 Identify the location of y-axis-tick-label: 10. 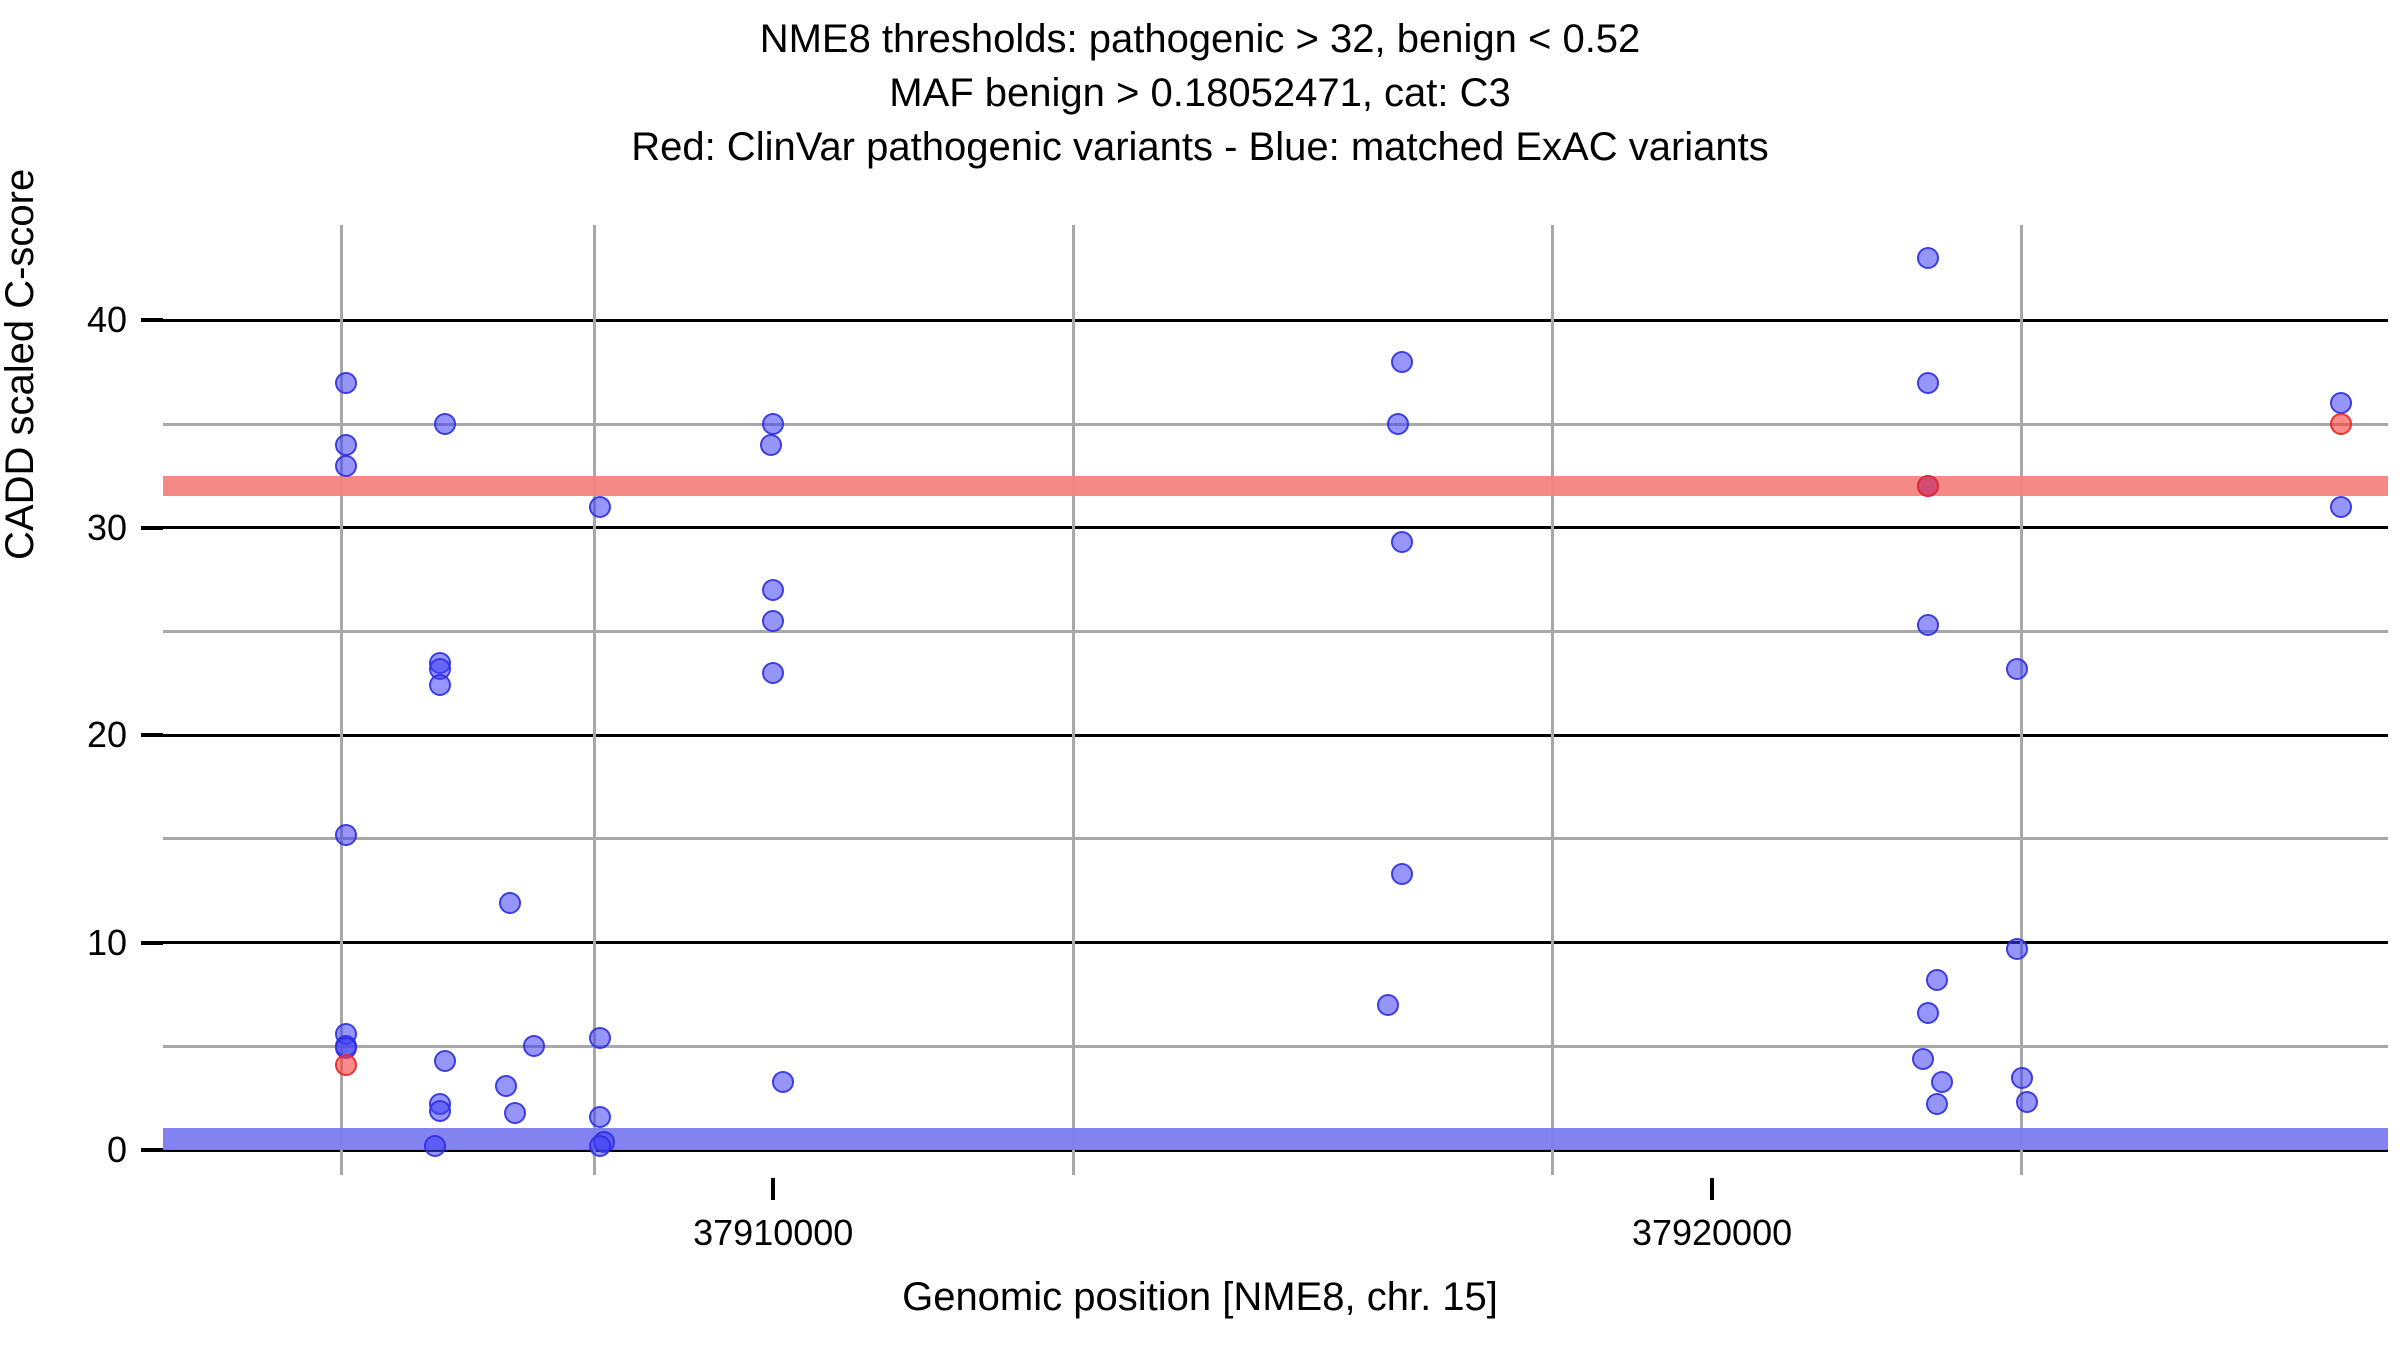
(106, 942).